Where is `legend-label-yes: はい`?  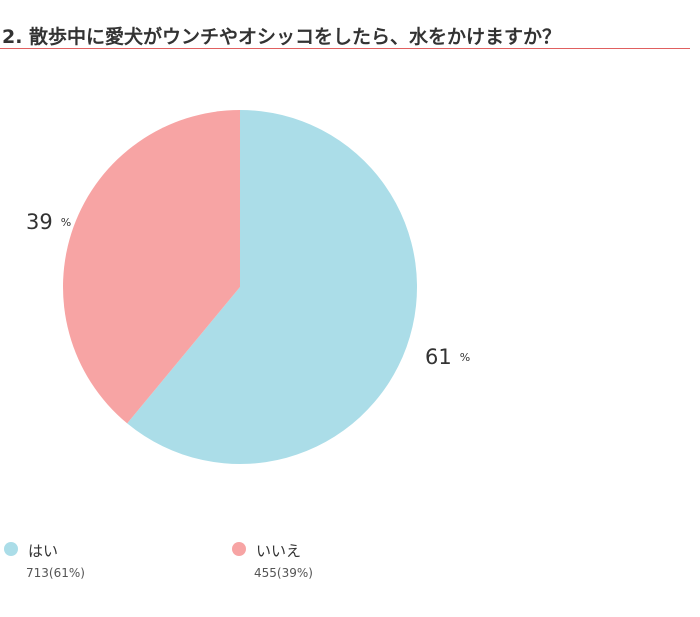
legend-label-yes: はい is located at coordinates (43, 551).